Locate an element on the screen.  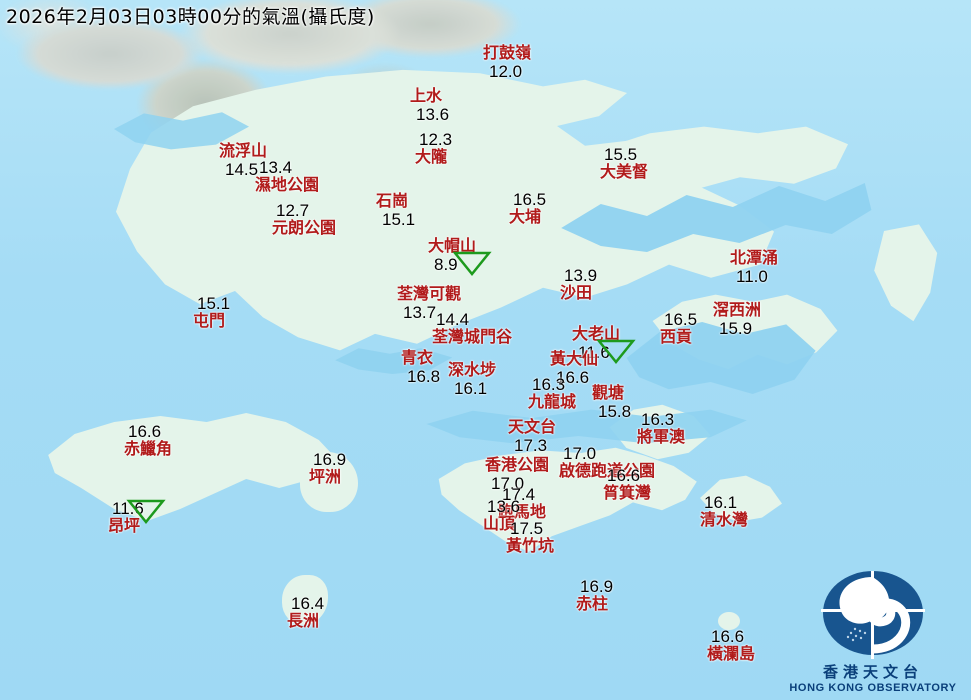
station-name: 黃大仙 is located at coordinates (574, 358).